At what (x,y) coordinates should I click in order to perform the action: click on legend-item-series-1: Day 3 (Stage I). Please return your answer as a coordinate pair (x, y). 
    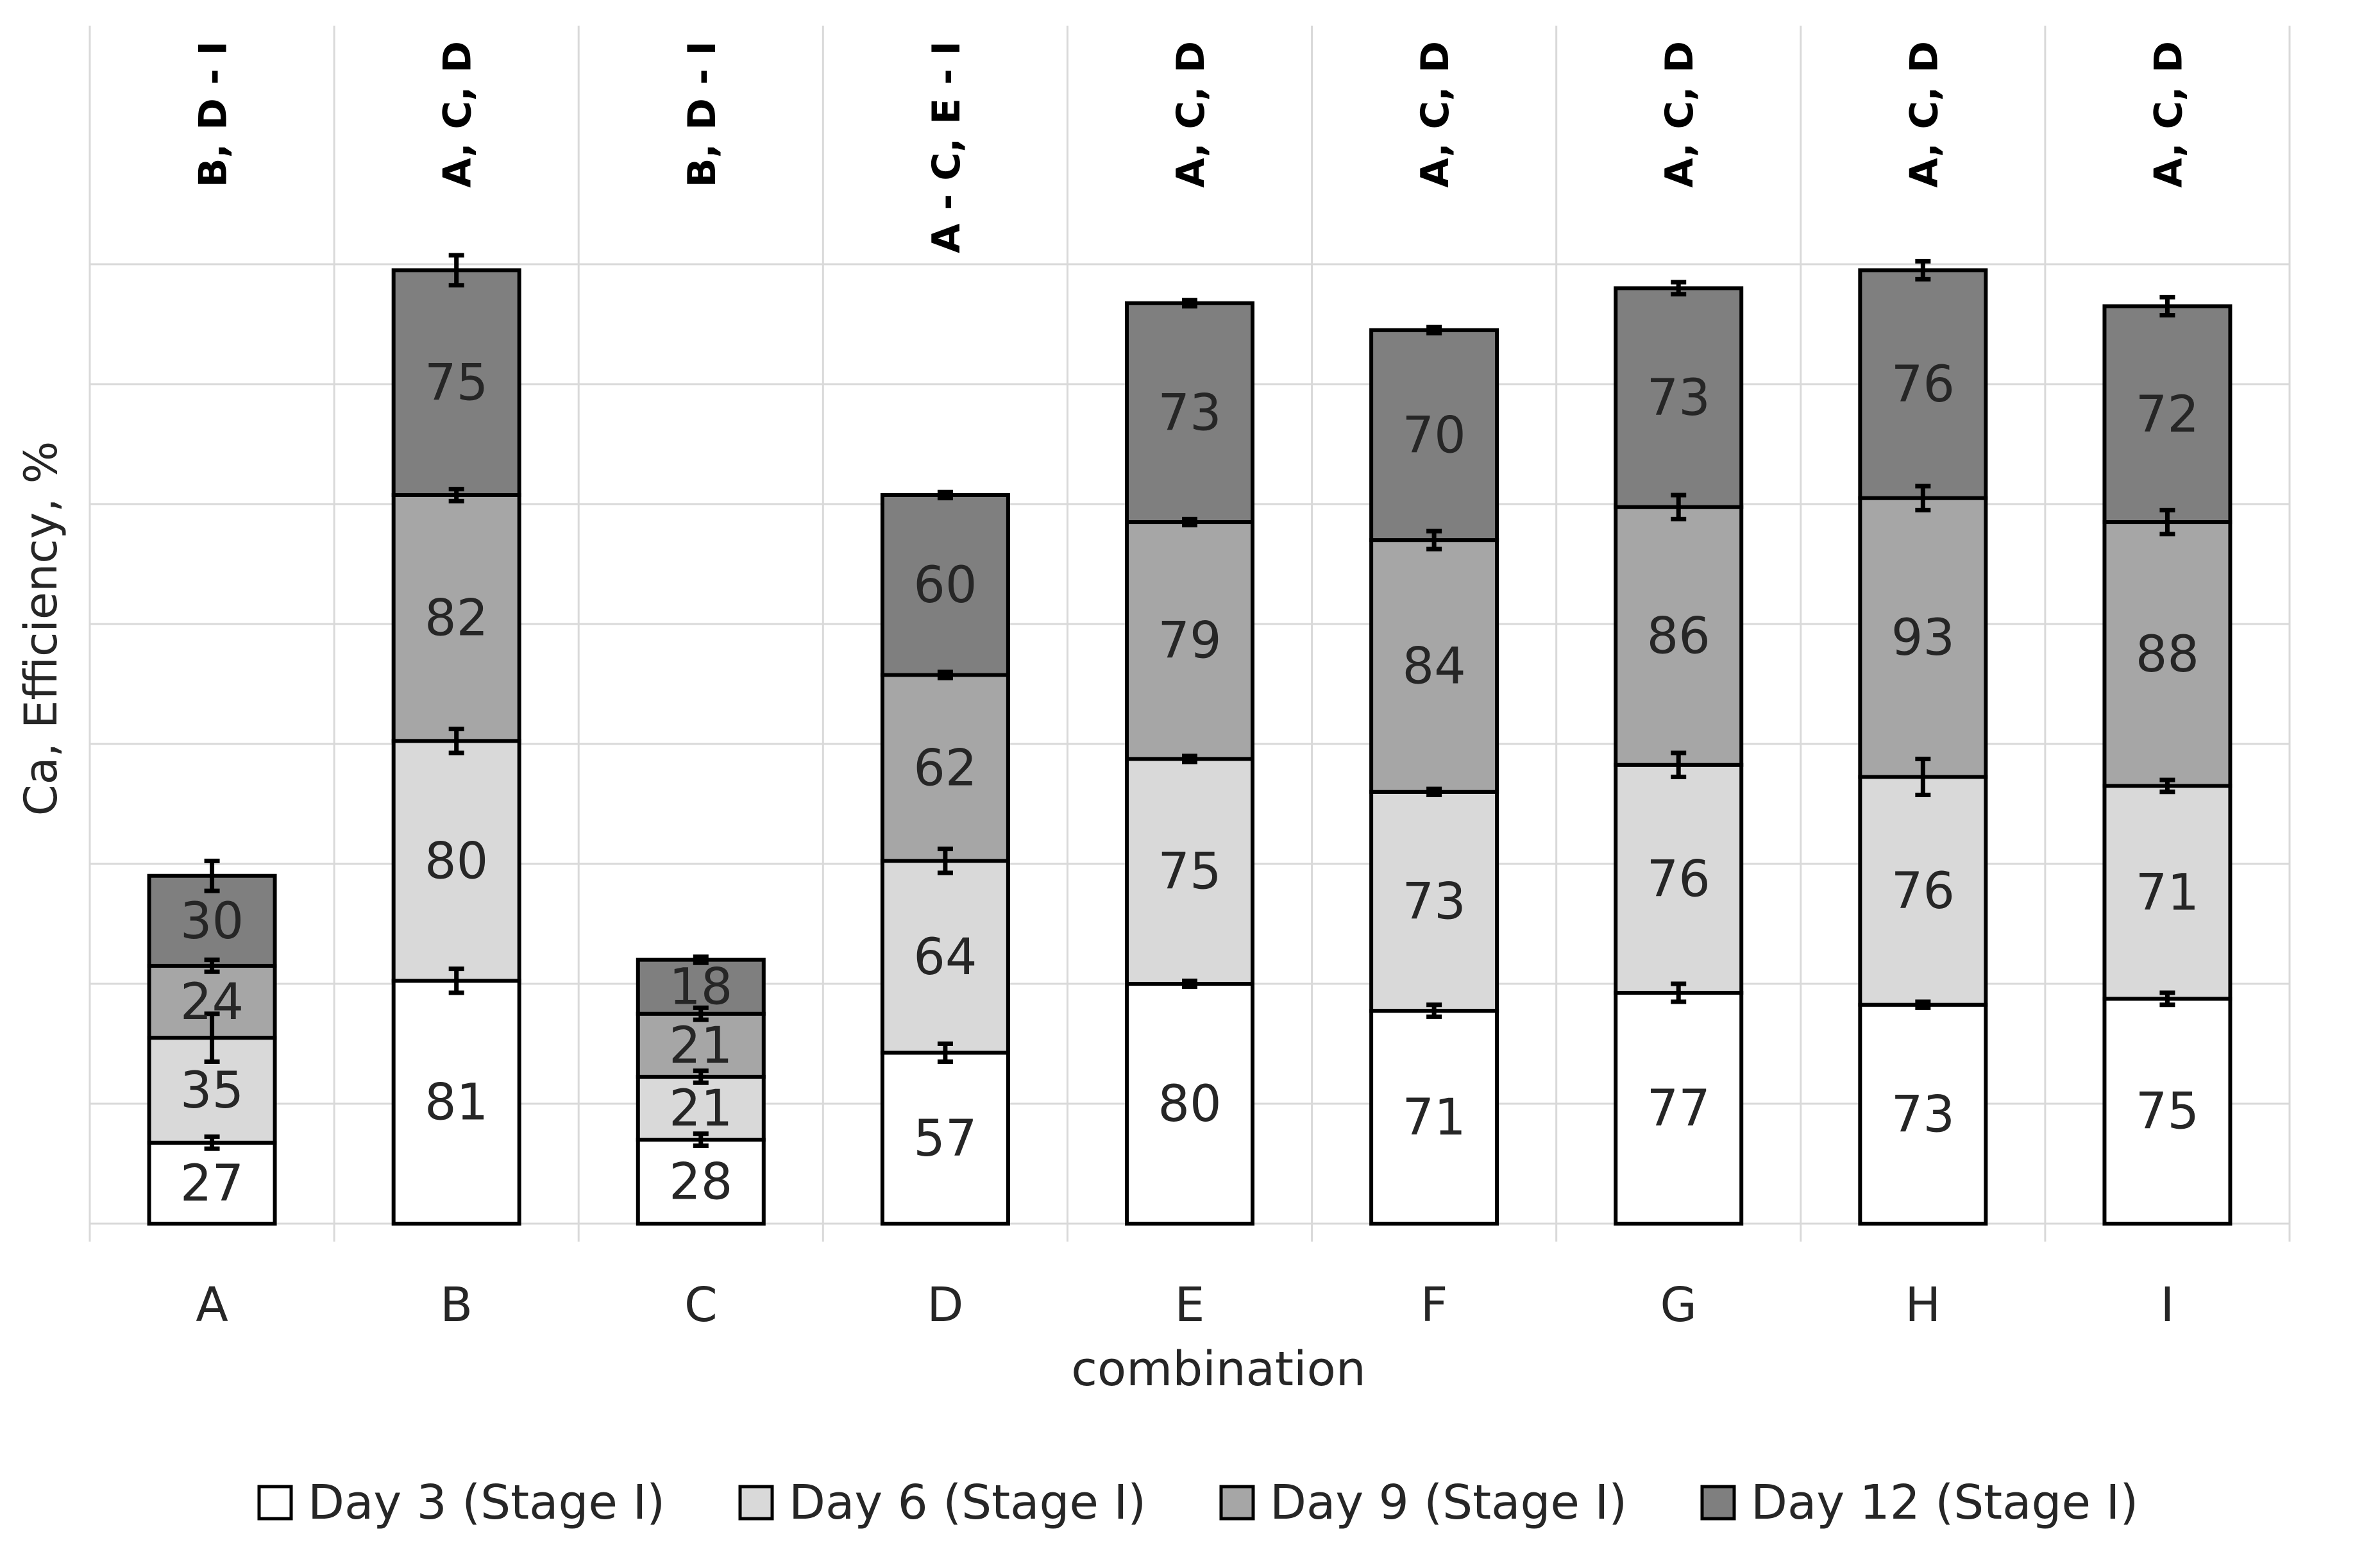
    Looking at the image, I should click on (461, 1502).